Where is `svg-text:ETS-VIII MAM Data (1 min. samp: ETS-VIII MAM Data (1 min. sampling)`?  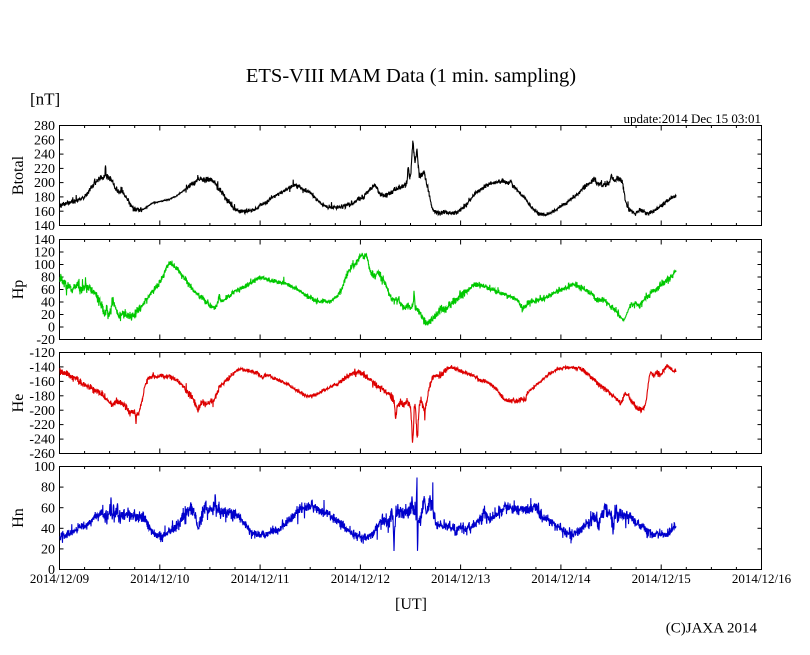
svg-text:ETS-VIII MAM Data (1 min. samp: ETS-VIII MAM Data (1 min. sampling) is located at coordinates (411, 76).